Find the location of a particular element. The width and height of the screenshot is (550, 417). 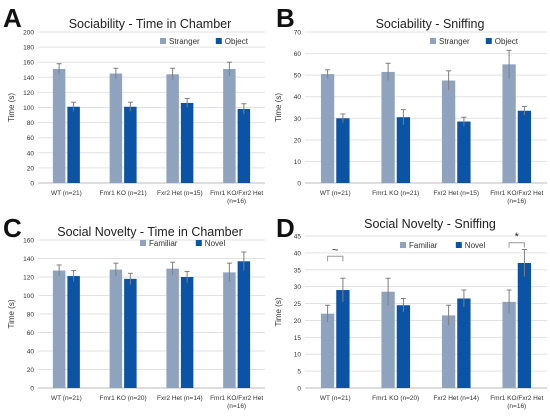

y-tick-label: 200 is located at coordinates (28, 33).